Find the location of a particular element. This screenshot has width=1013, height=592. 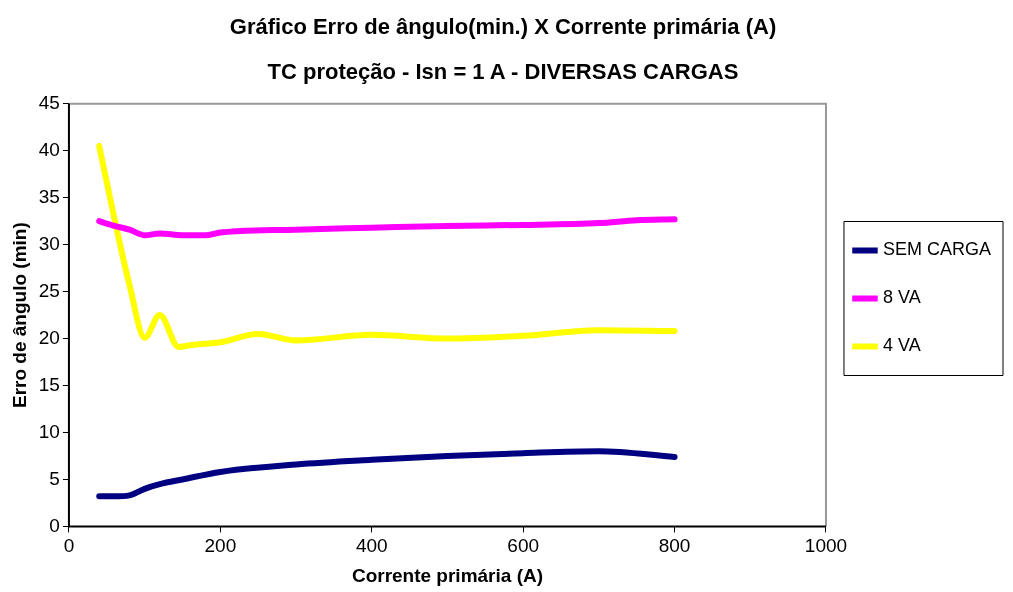

y-tick-label: 10 is located at coordinates (49, 431).